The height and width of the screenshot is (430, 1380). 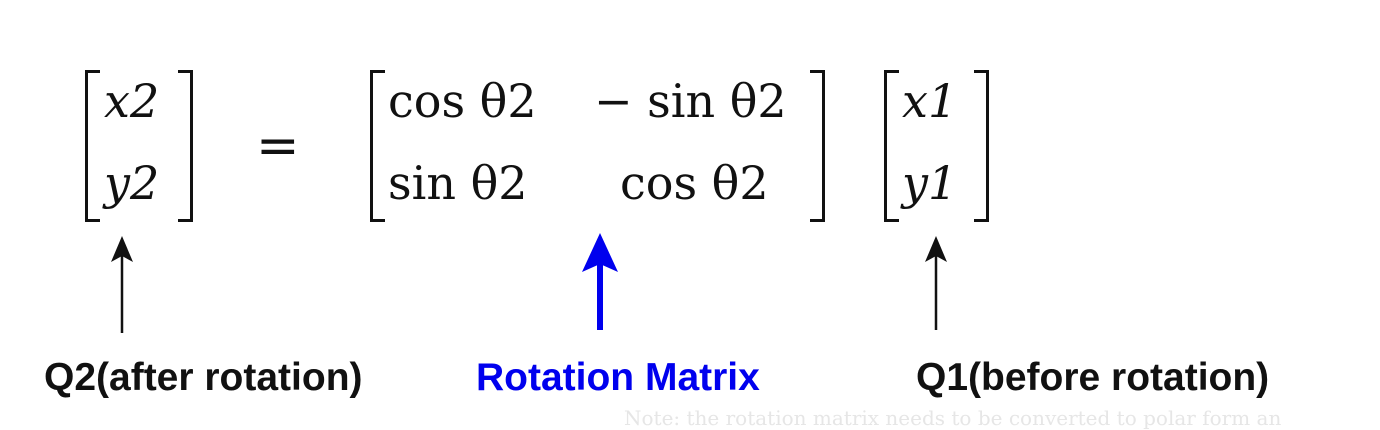 What do you see at coordinates (462, 101) in the screenshot?
I see `matrix-cell-r1c1: cos θ2` at bounding box center [462, 101].